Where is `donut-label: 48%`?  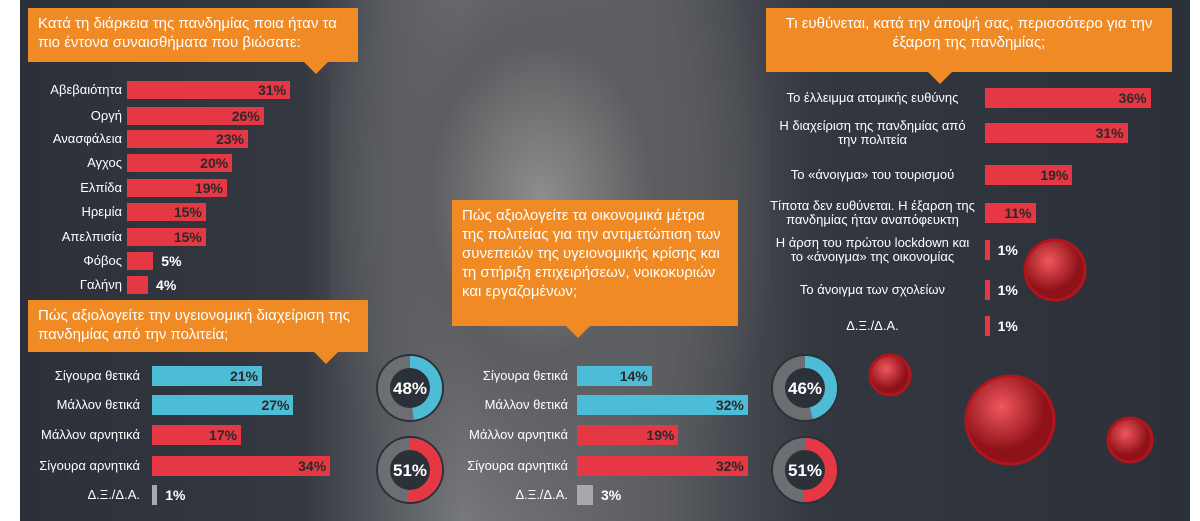 donut-label: 48% is located at coordinates (410, 388).